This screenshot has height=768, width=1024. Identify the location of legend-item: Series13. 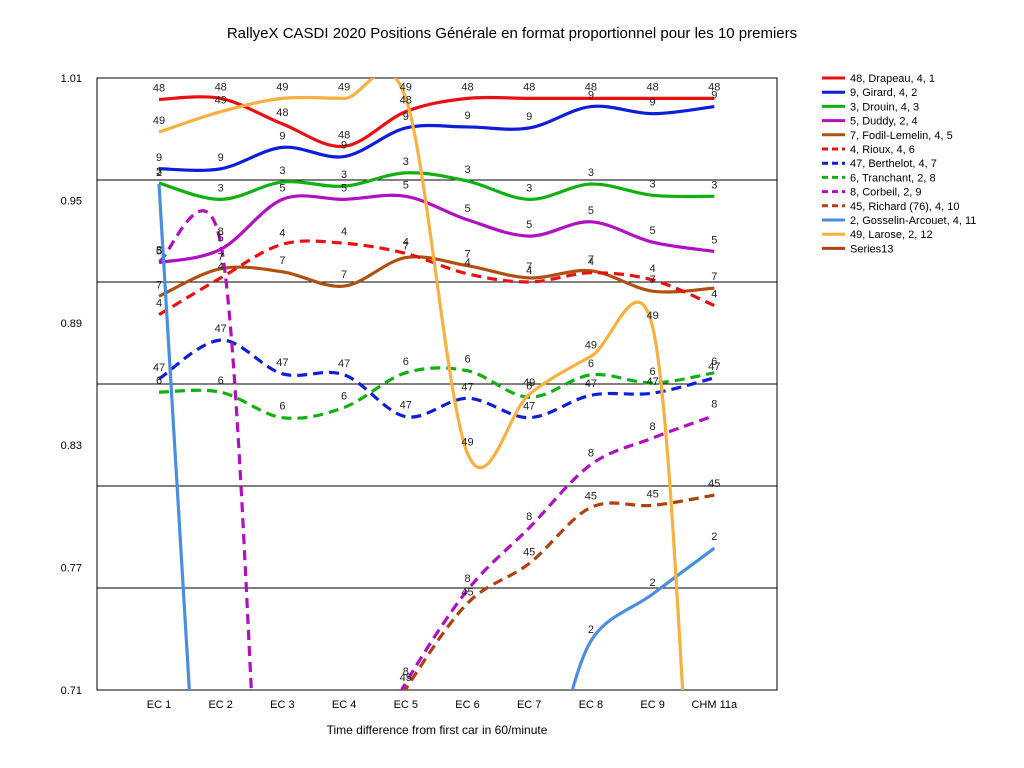
(871, 249).